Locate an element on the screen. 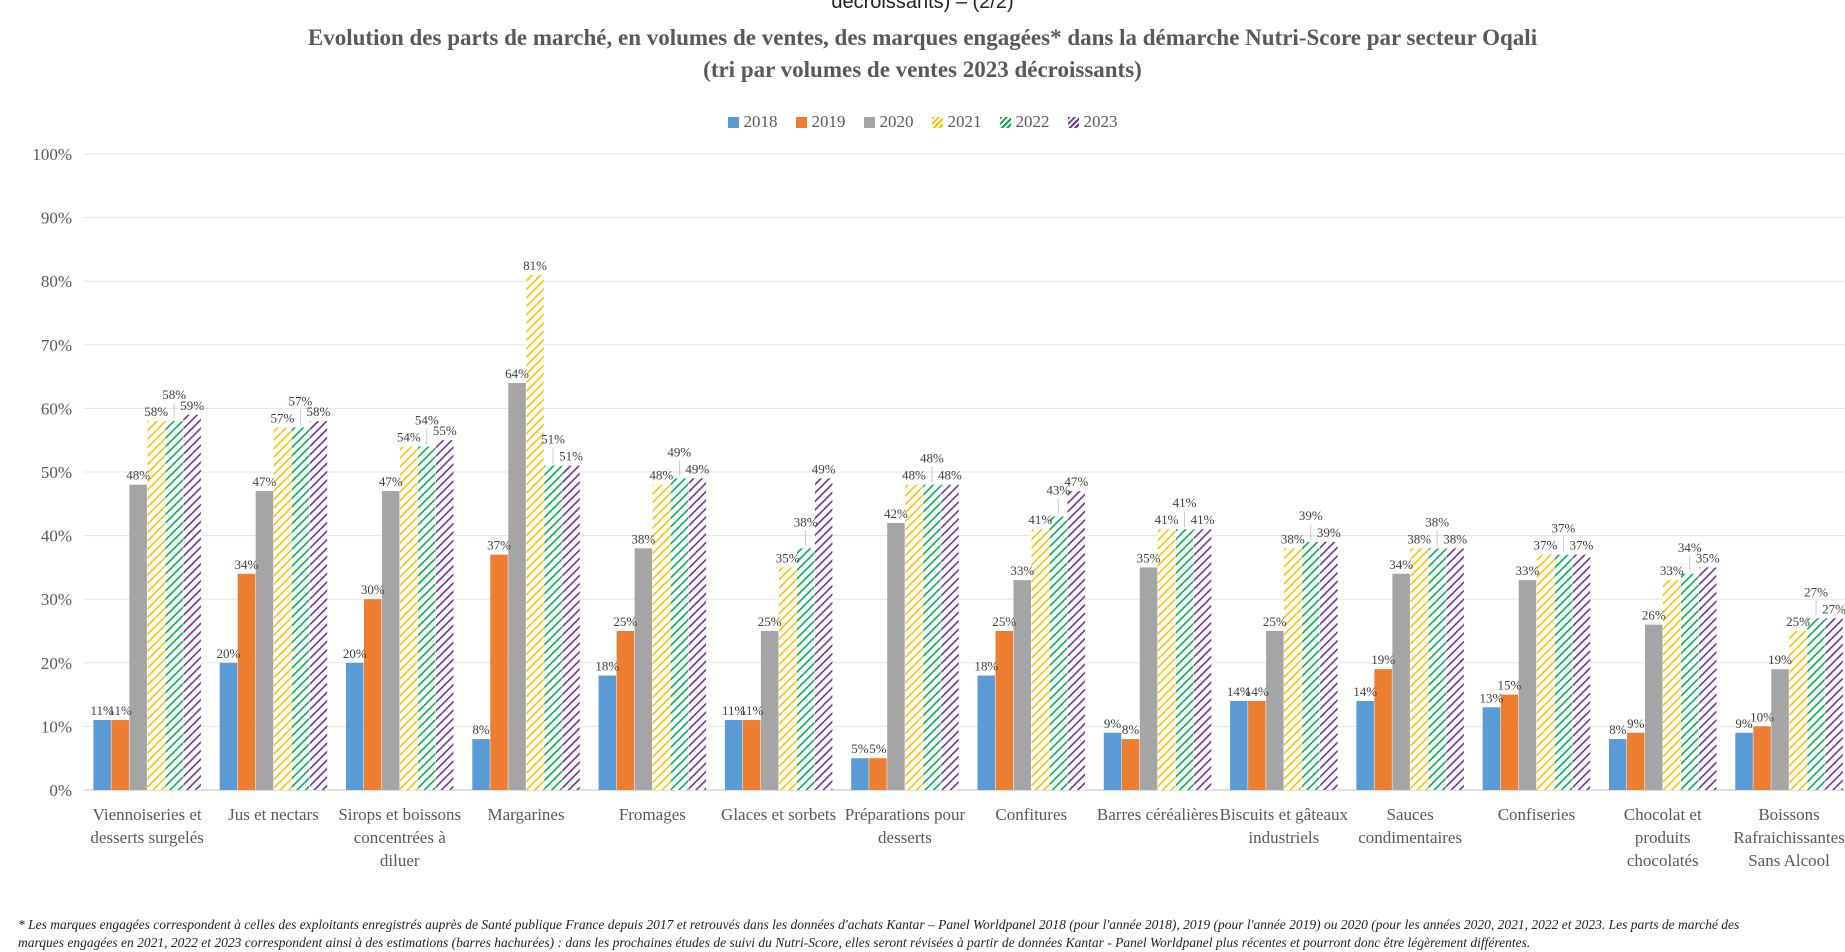 The height and width of the screenshot is (952, 1845). x-category-label: Rafraichissantes is located at coordinates (1788, 837).